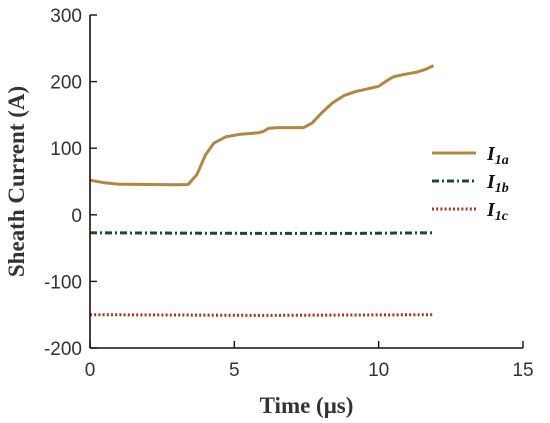  Describe the element at coordinates (261, 233) in the screenshot. I see `series-line-I1b` at that location.